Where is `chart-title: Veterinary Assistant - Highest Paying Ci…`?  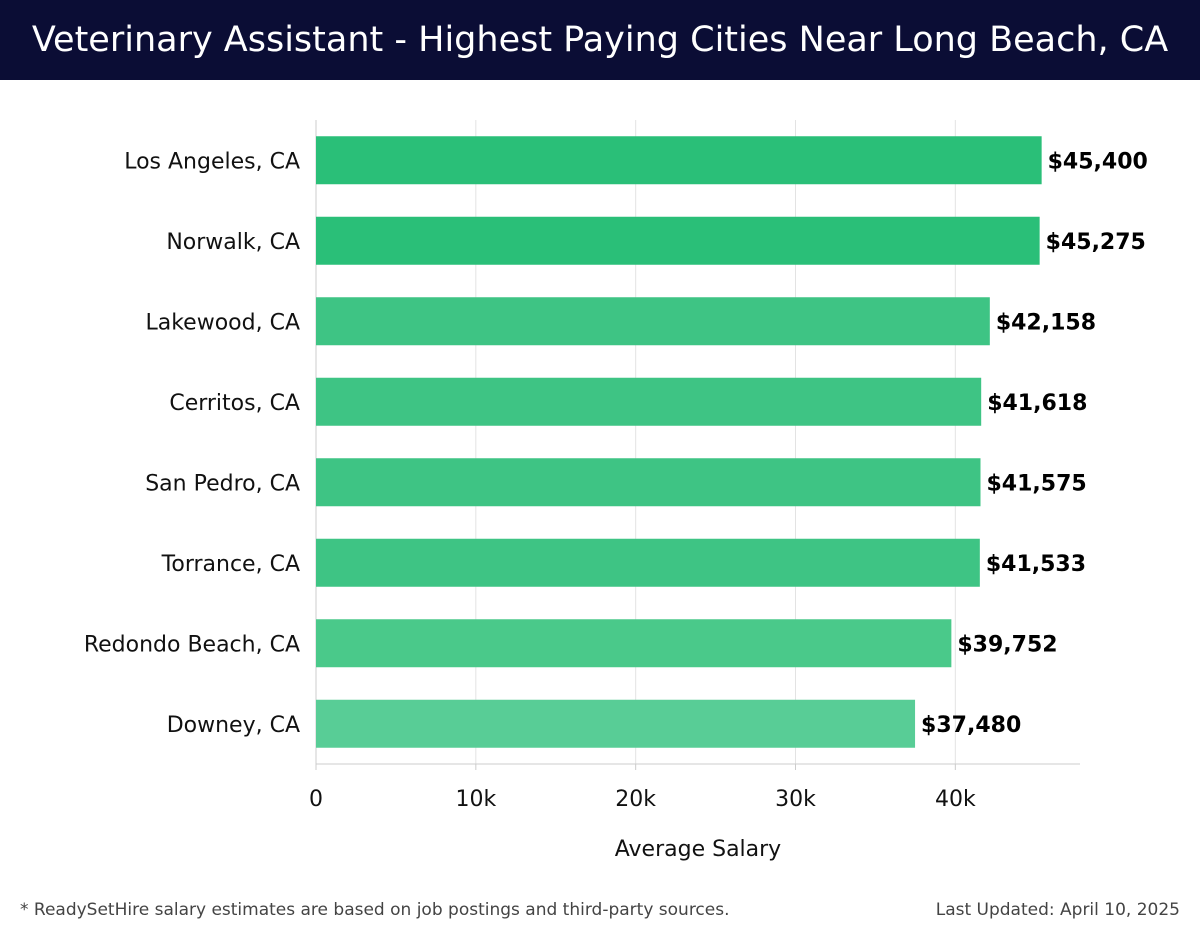
chart-title: Veterinary Assistant - Highest Paying Ci… is located at coordinates (600, 40).